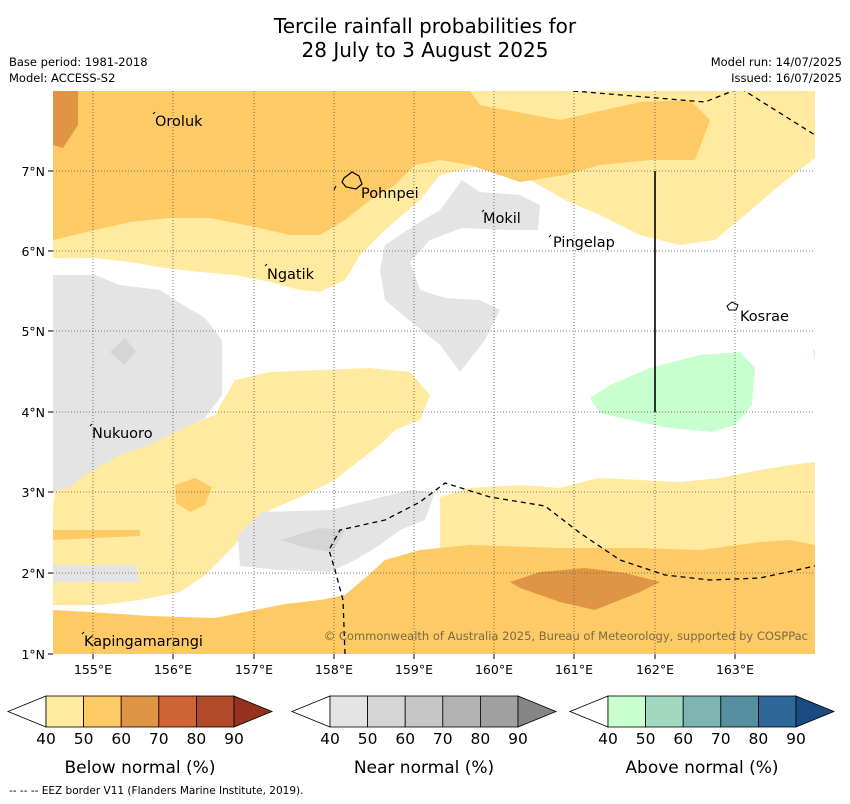 The image size is (850, 804). I want to click on title-line-2: 28 July to 3 August 2025, so click(425, 50).